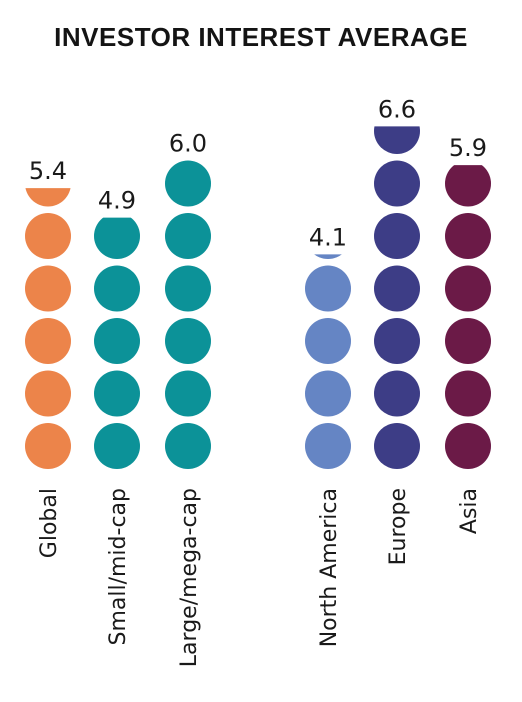 This screenshot has height=702, width=522. I want to click on value-label: 4.9, so click(117, 201).